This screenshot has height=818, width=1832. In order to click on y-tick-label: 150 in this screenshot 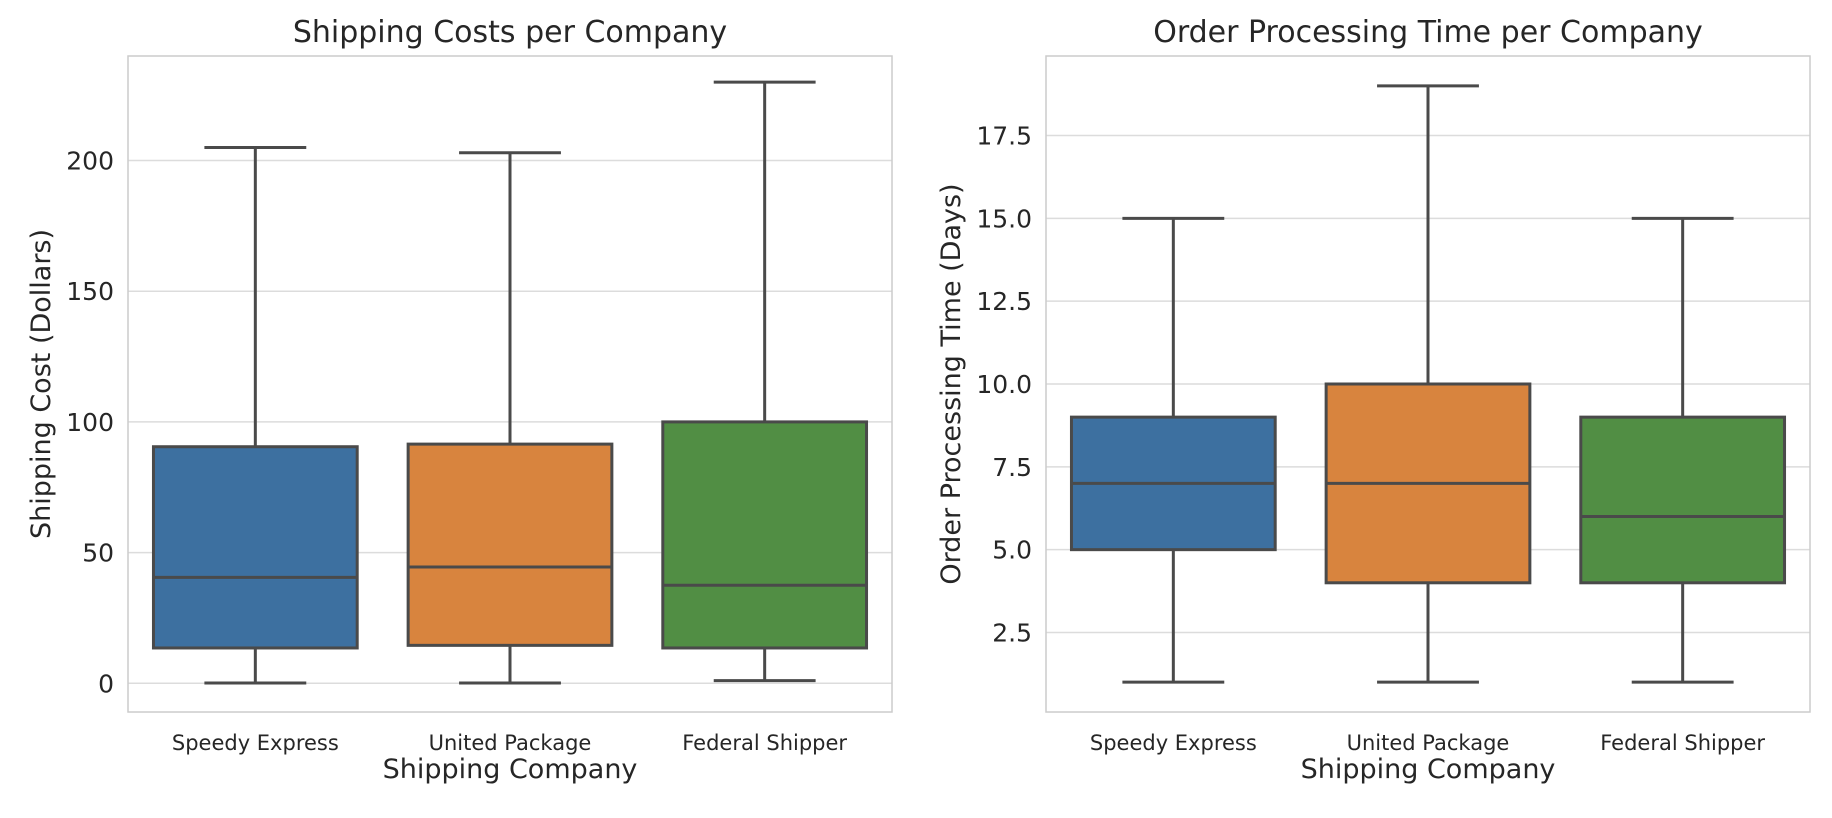, I will do `click(90, 291)`.